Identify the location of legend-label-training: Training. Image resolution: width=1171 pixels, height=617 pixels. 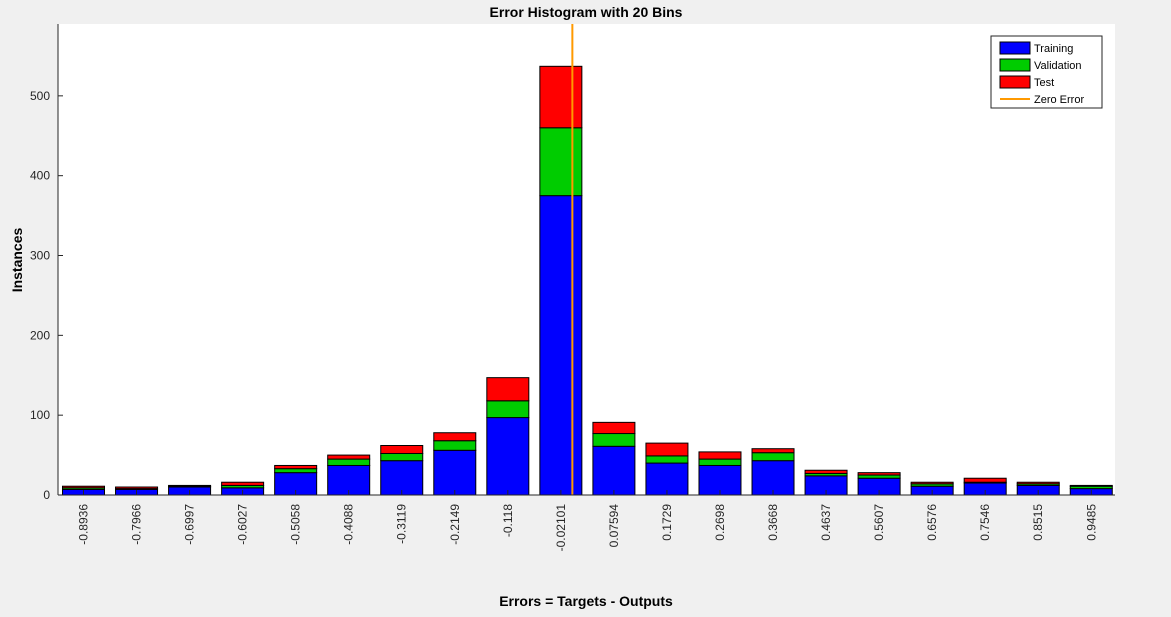
(1053, 49).